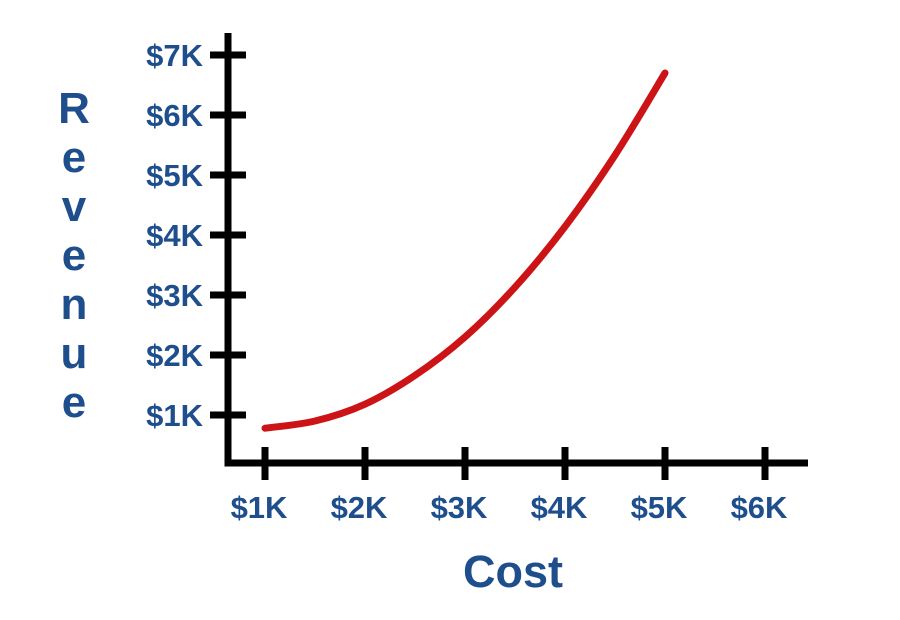  I want to click on y-tick-label: $5K, so click(174, 175).